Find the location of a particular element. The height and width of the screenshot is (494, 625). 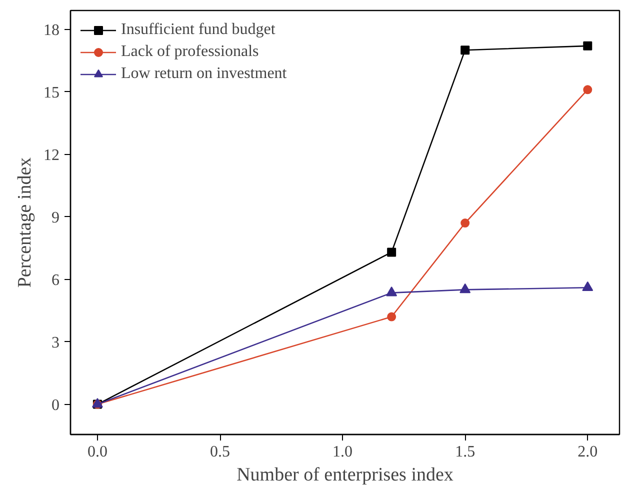

legend-label: Insufficient fund budget is located at coordinates (198, 30).